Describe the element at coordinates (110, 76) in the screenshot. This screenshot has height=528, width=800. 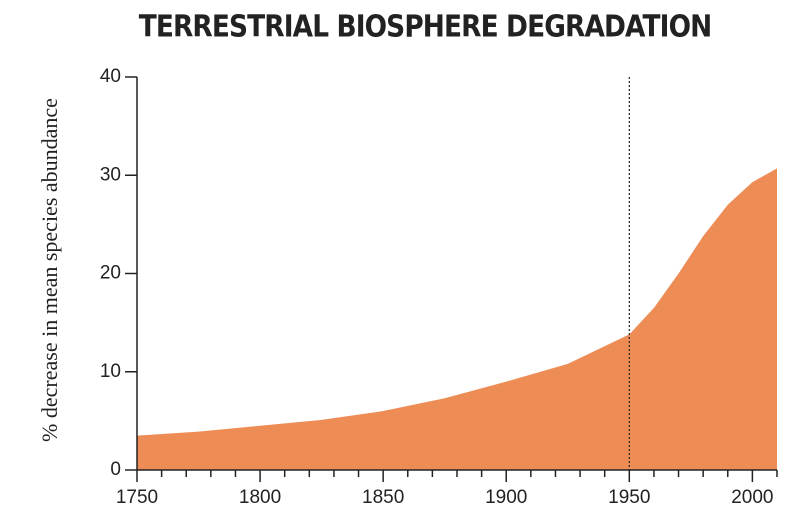
I see `y-tick-label: 40` at that location.